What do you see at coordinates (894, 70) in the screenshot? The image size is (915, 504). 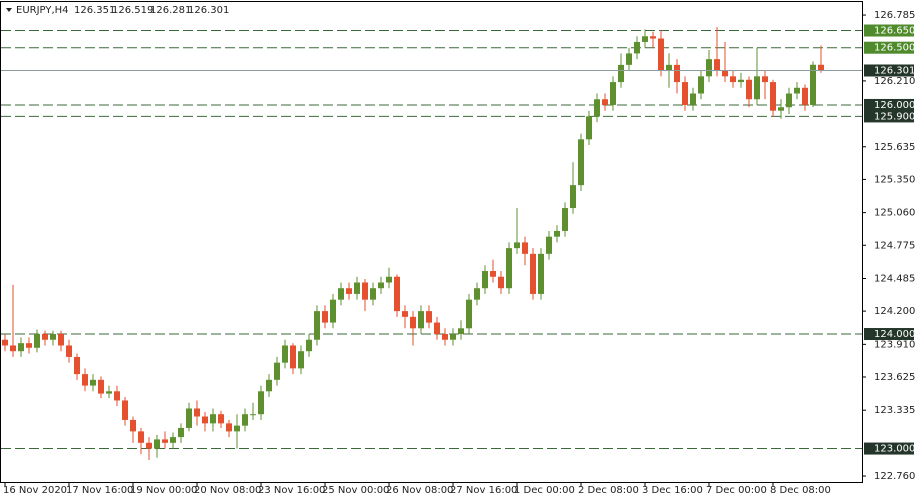 I see `current-price-label: 126.301` at bounding box center [894, 70].